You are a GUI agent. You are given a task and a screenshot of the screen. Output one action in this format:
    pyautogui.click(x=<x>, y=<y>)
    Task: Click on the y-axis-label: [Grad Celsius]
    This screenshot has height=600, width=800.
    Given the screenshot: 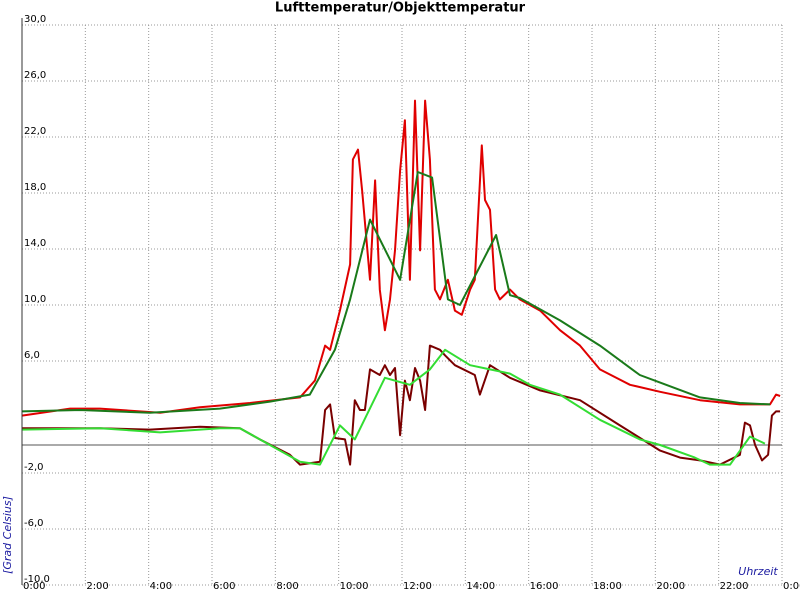 What is the action you would take?
    pyautogui.click(x=7, y=535)
    